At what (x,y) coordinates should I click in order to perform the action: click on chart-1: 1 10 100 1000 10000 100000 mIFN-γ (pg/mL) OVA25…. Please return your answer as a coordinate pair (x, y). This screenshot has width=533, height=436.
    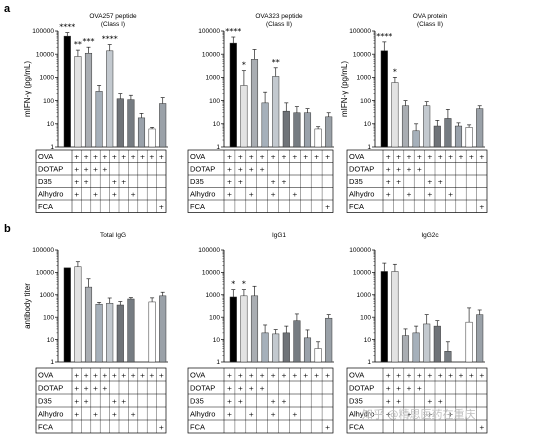
    Looking at the image, I should click on (95, 82).